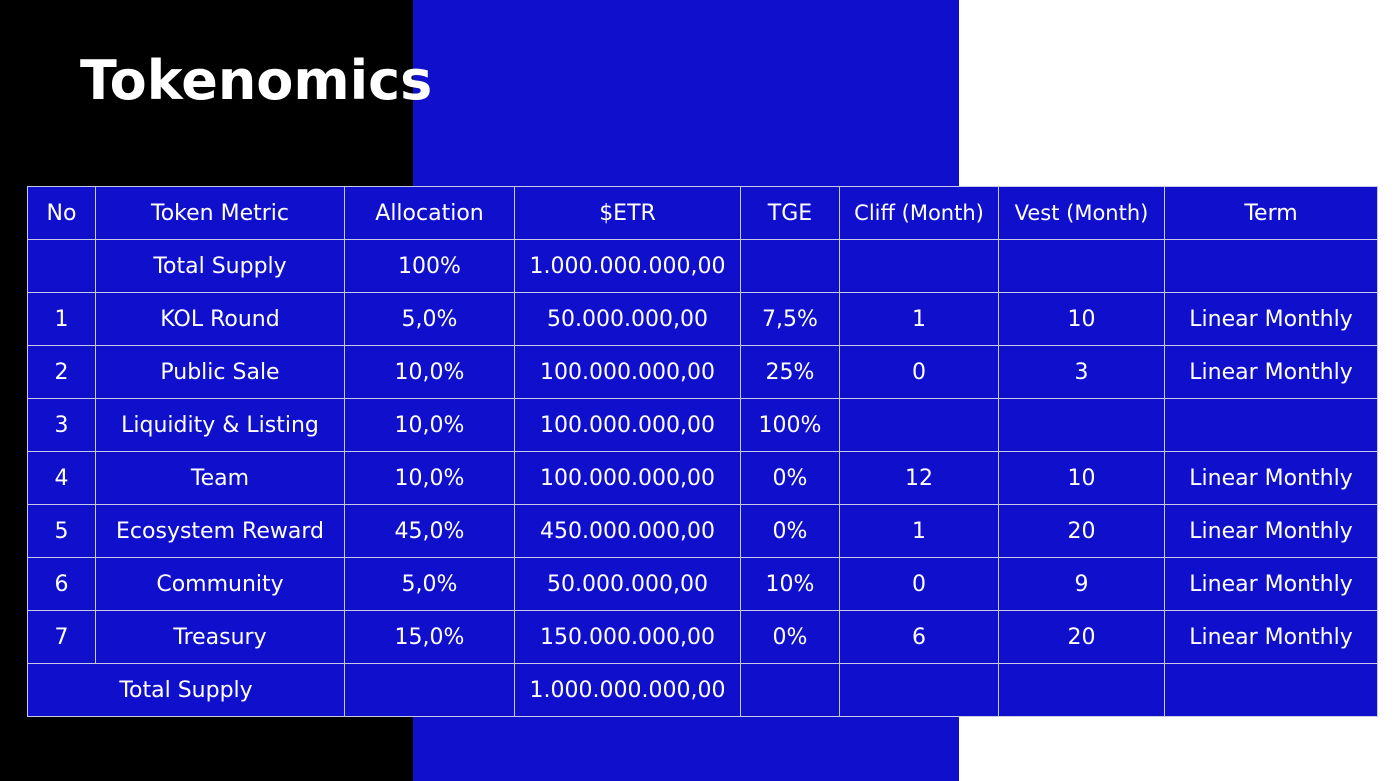 The width and height of the screenshot is (1398, 781). Describe the element at coordinates (627, 213) in the screenshot. I see `header-etr: $ETR` at that location.